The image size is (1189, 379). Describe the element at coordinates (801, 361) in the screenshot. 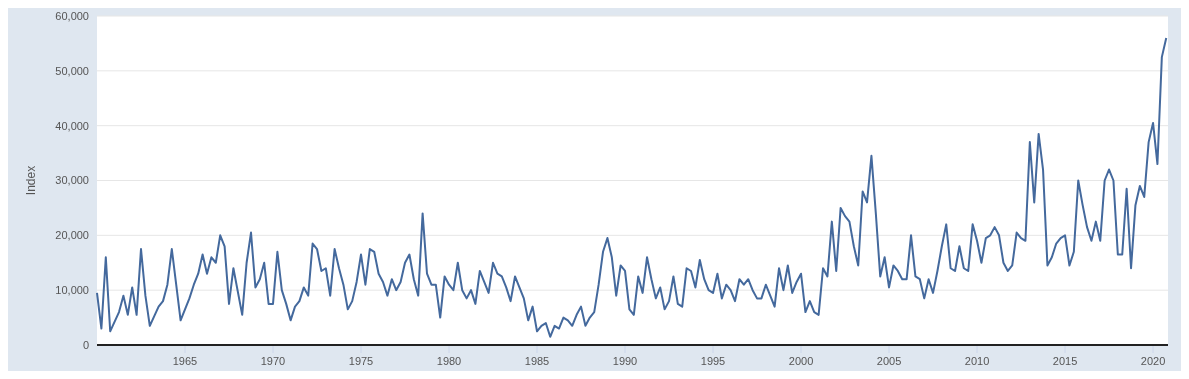

I see `x-tick-label: 2000` at that location.